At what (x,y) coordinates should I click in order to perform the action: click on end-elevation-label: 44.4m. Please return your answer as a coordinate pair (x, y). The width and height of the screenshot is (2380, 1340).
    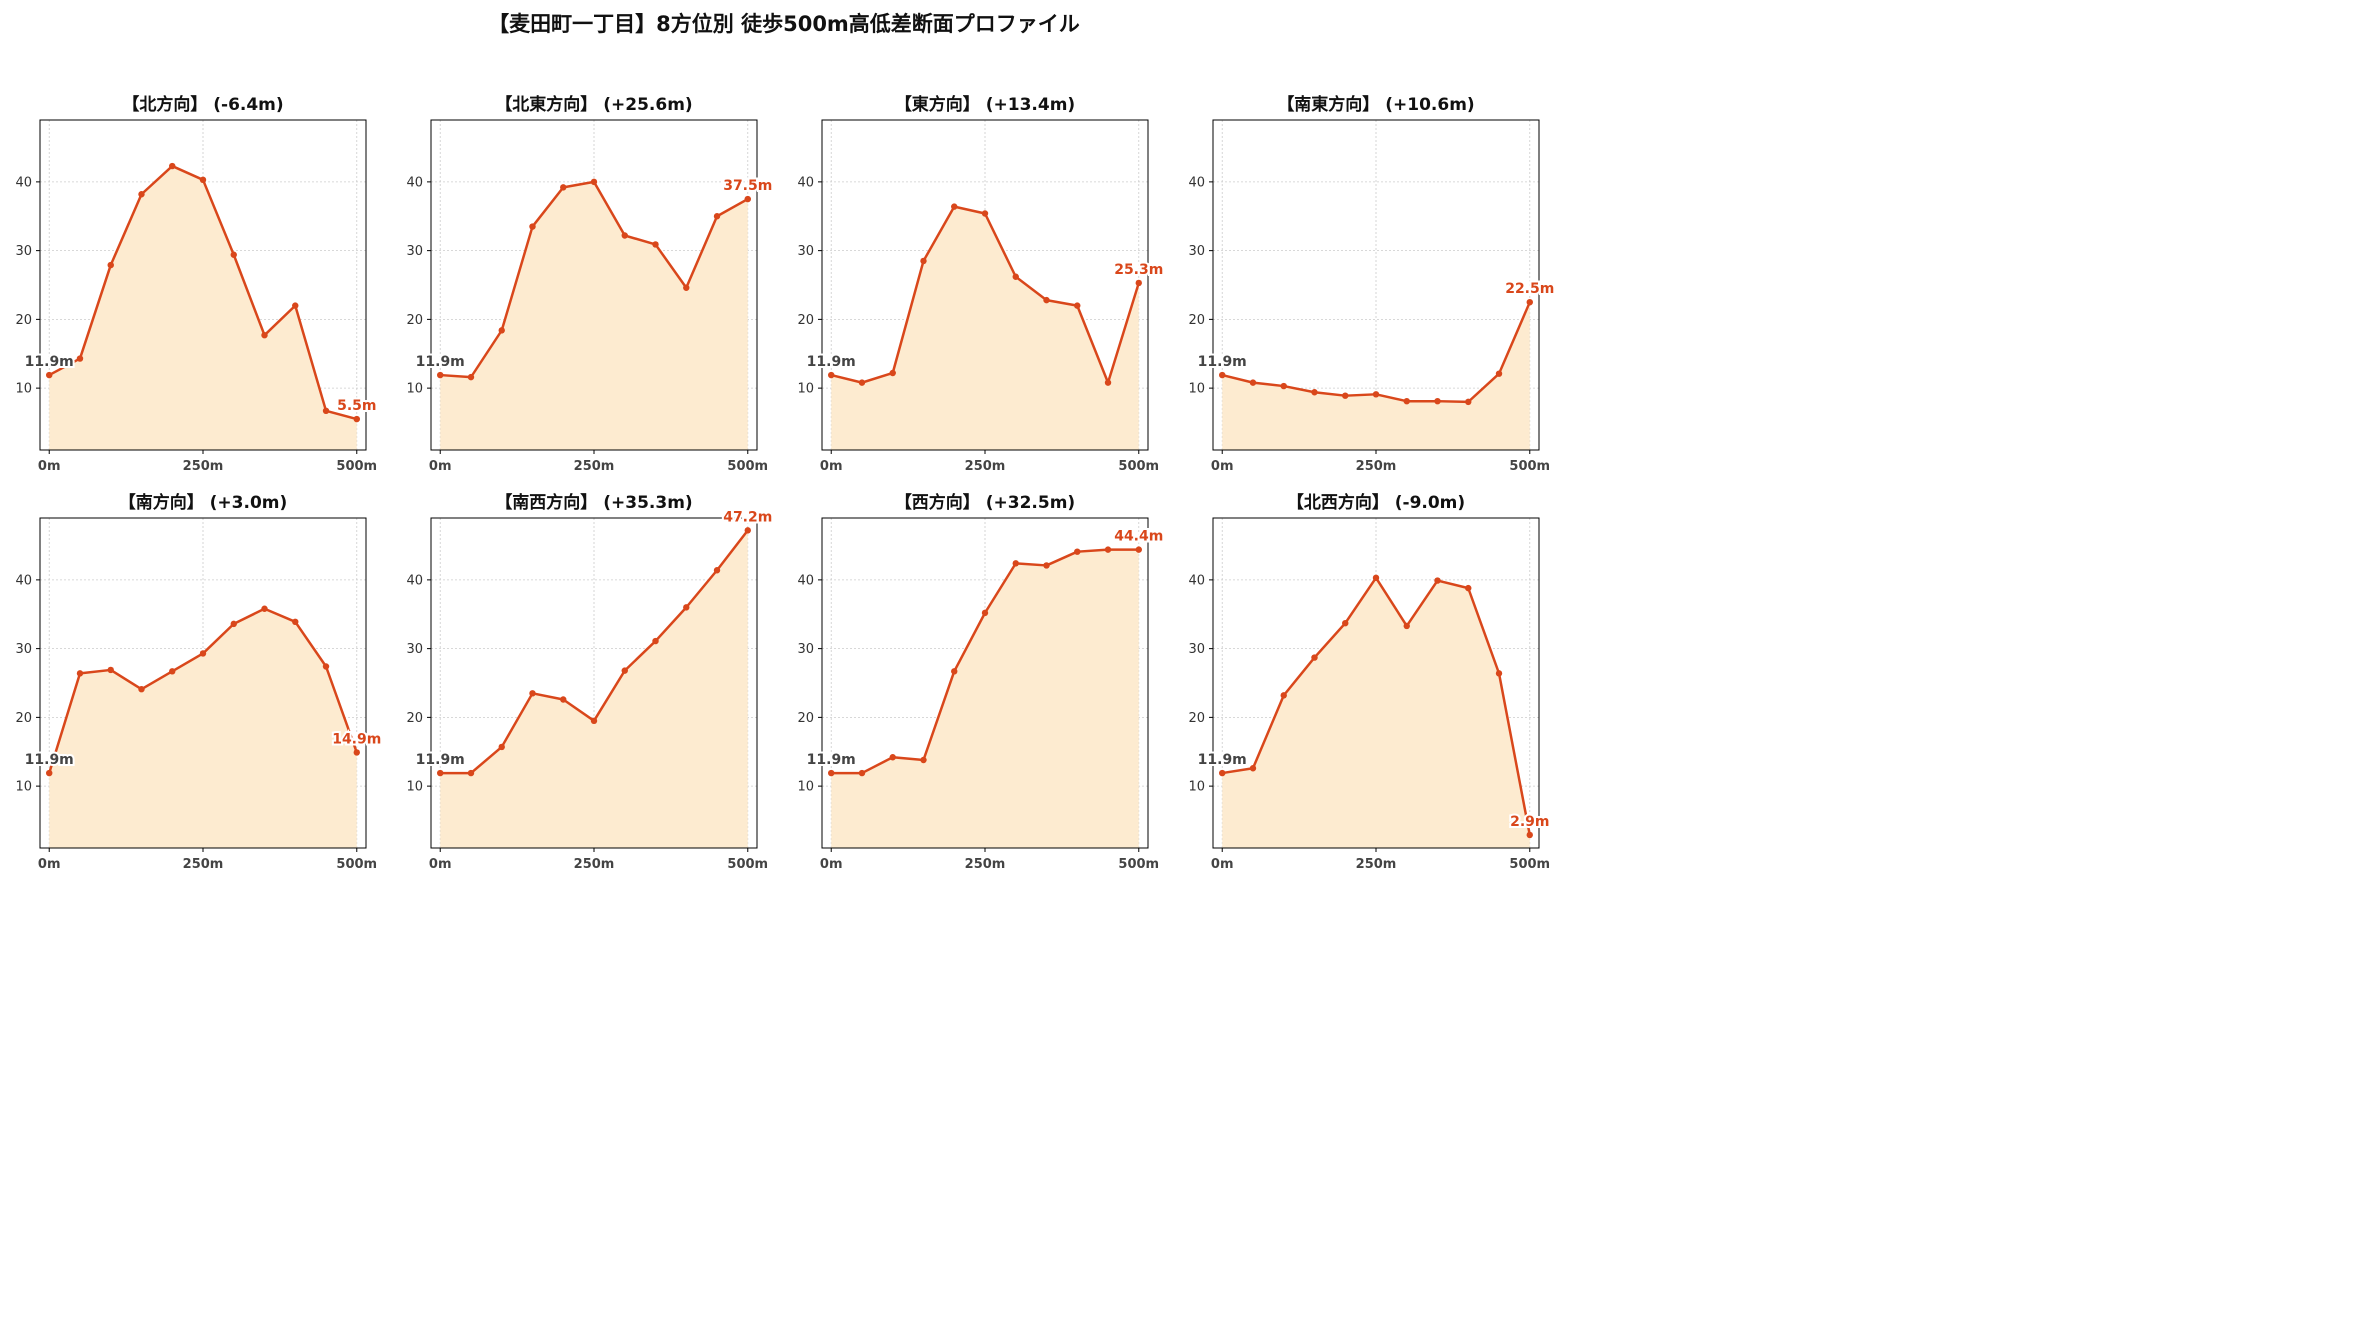
    Looking at the image, I should click on (1138, 537).